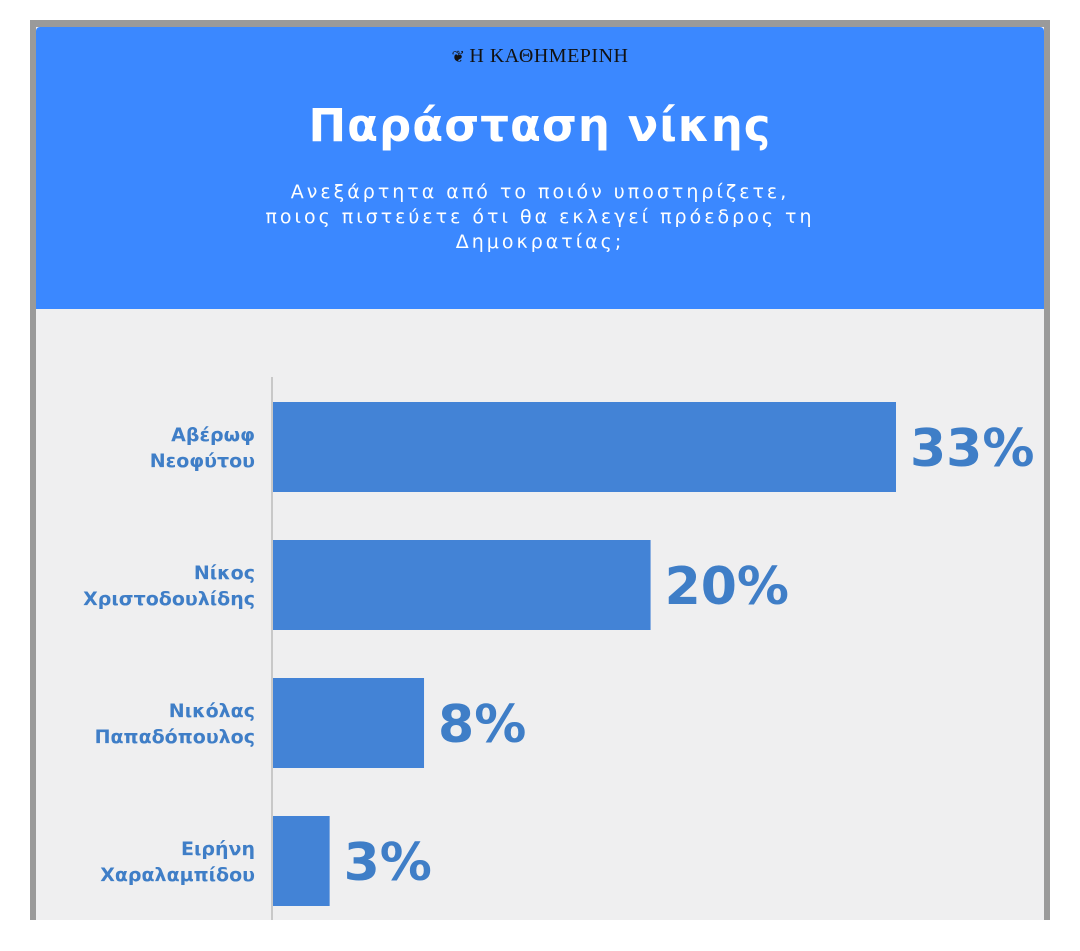 The width and height of the screenshot is (1080, 951). What do you see at coordinates (169, 599) in the screenshot?
I see `category-label-line: Χριστοδουλίδης` at bounding box center [169, 599].